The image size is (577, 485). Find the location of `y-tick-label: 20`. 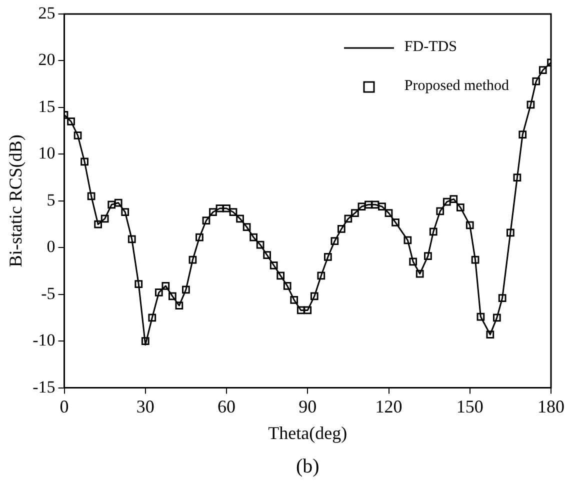

y-tick-label: 20 is located at coordinates (47, 60).